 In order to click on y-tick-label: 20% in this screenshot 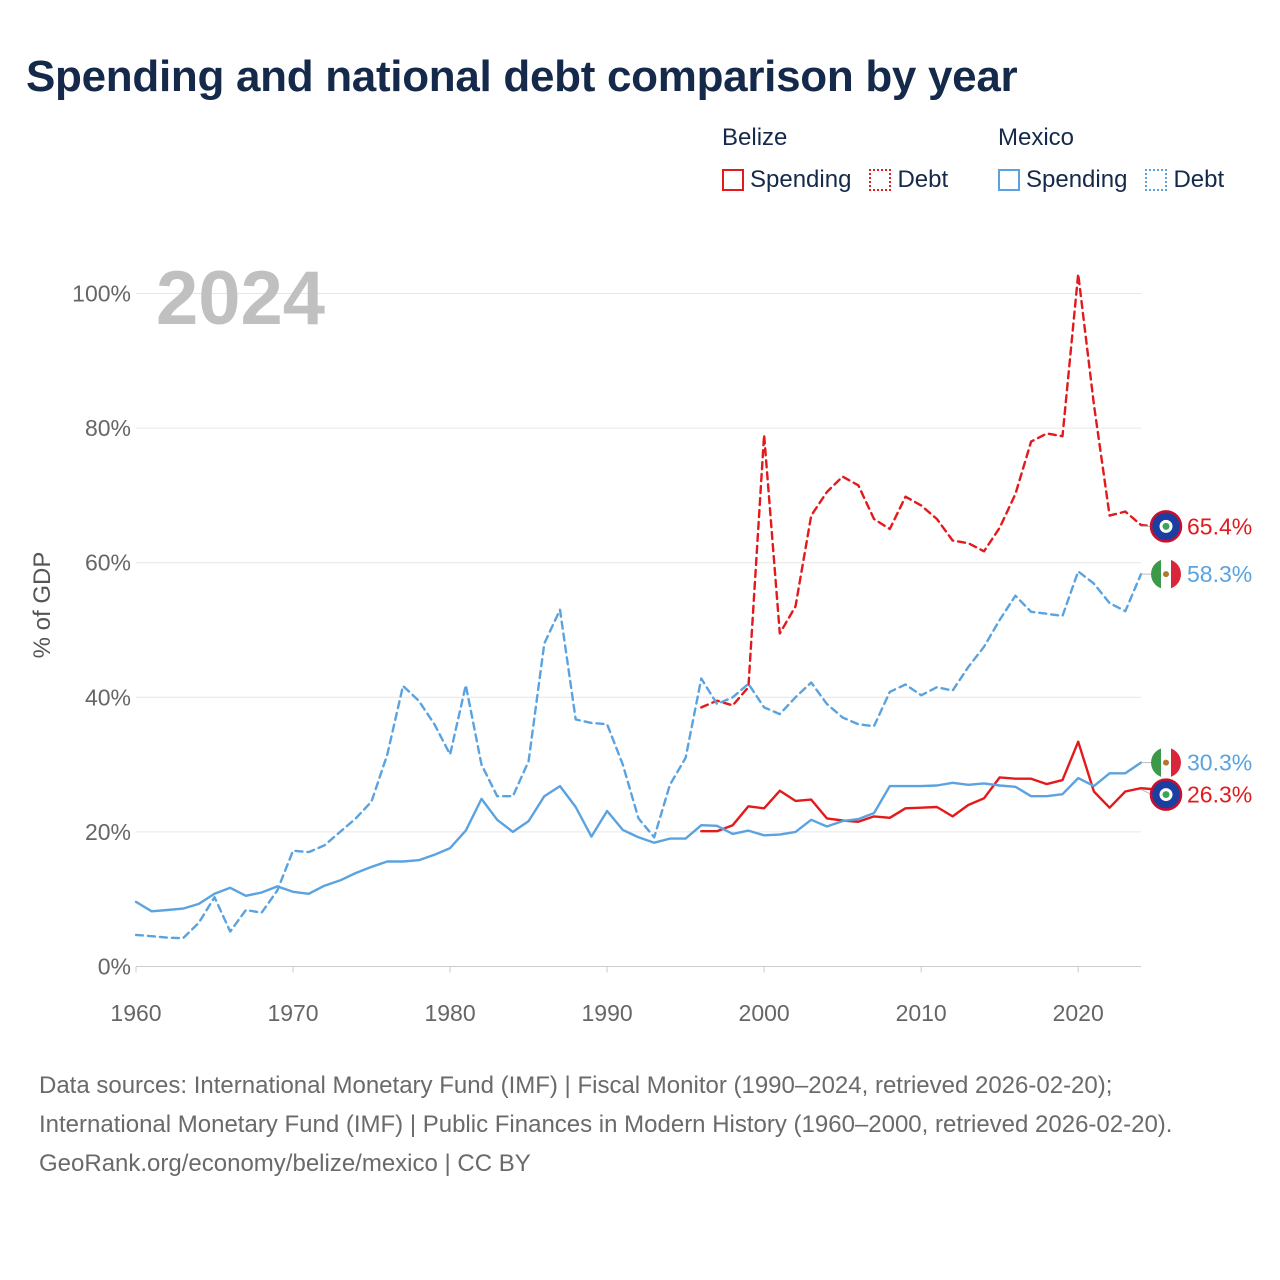, I will do `click(108, 832)`.